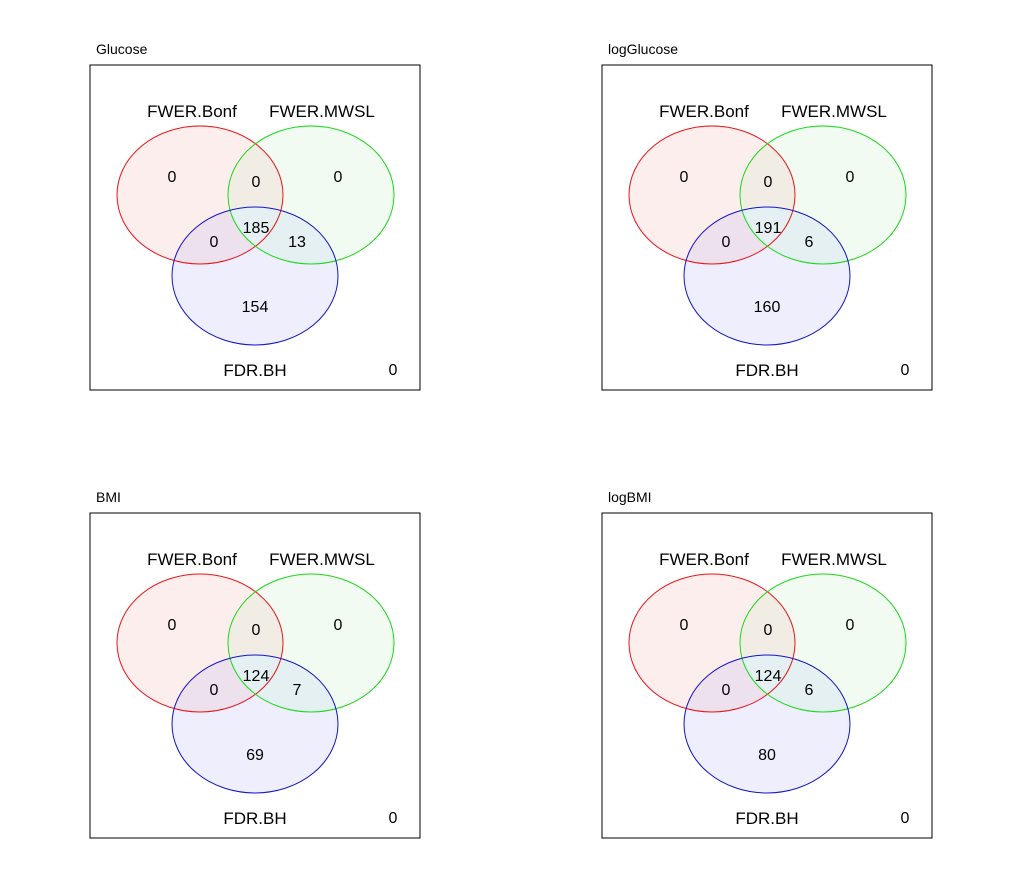 This screenshot has height=895, width=1023. What do you see at coordinates (630, 497) in the screenshot?
I see `panel-title: logBMI` at bounding box center [630, 497].